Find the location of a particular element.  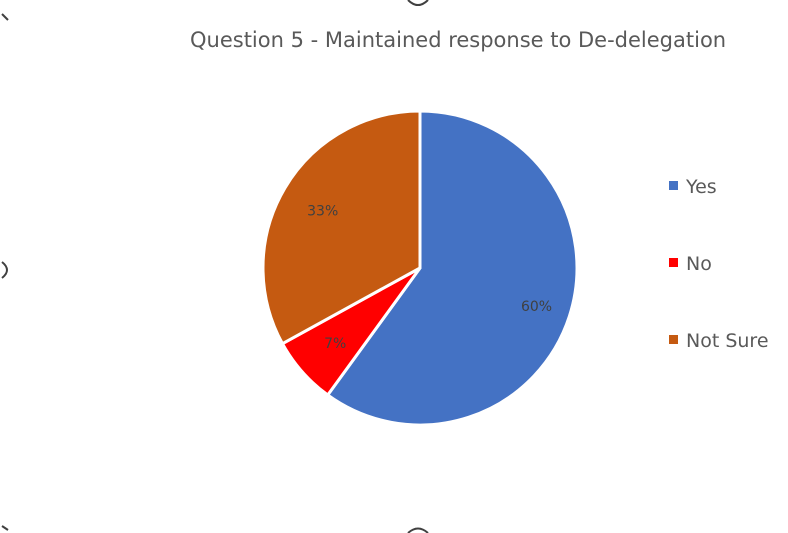

edge-fragment-left-mid is located at coordinates (4, 270).